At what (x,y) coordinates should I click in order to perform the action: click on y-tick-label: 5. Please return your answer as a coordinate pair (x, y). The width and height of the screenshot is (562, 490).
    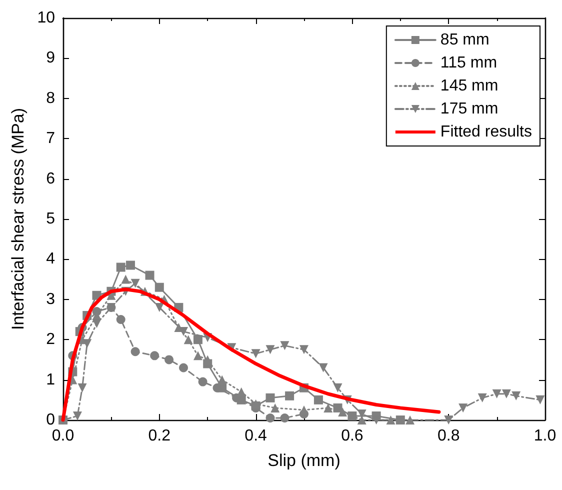
    Looking at the image, I should click on (51, 219).